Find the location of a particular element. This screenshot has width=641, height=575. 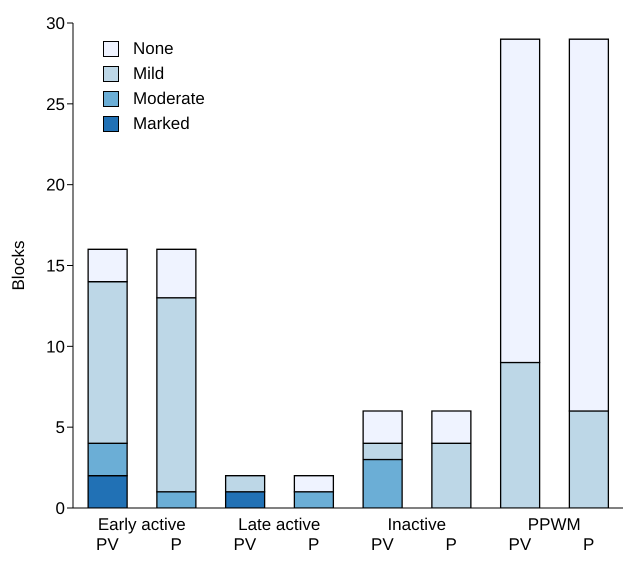

legend-label: Moderate is located at coordinates (169, 98).